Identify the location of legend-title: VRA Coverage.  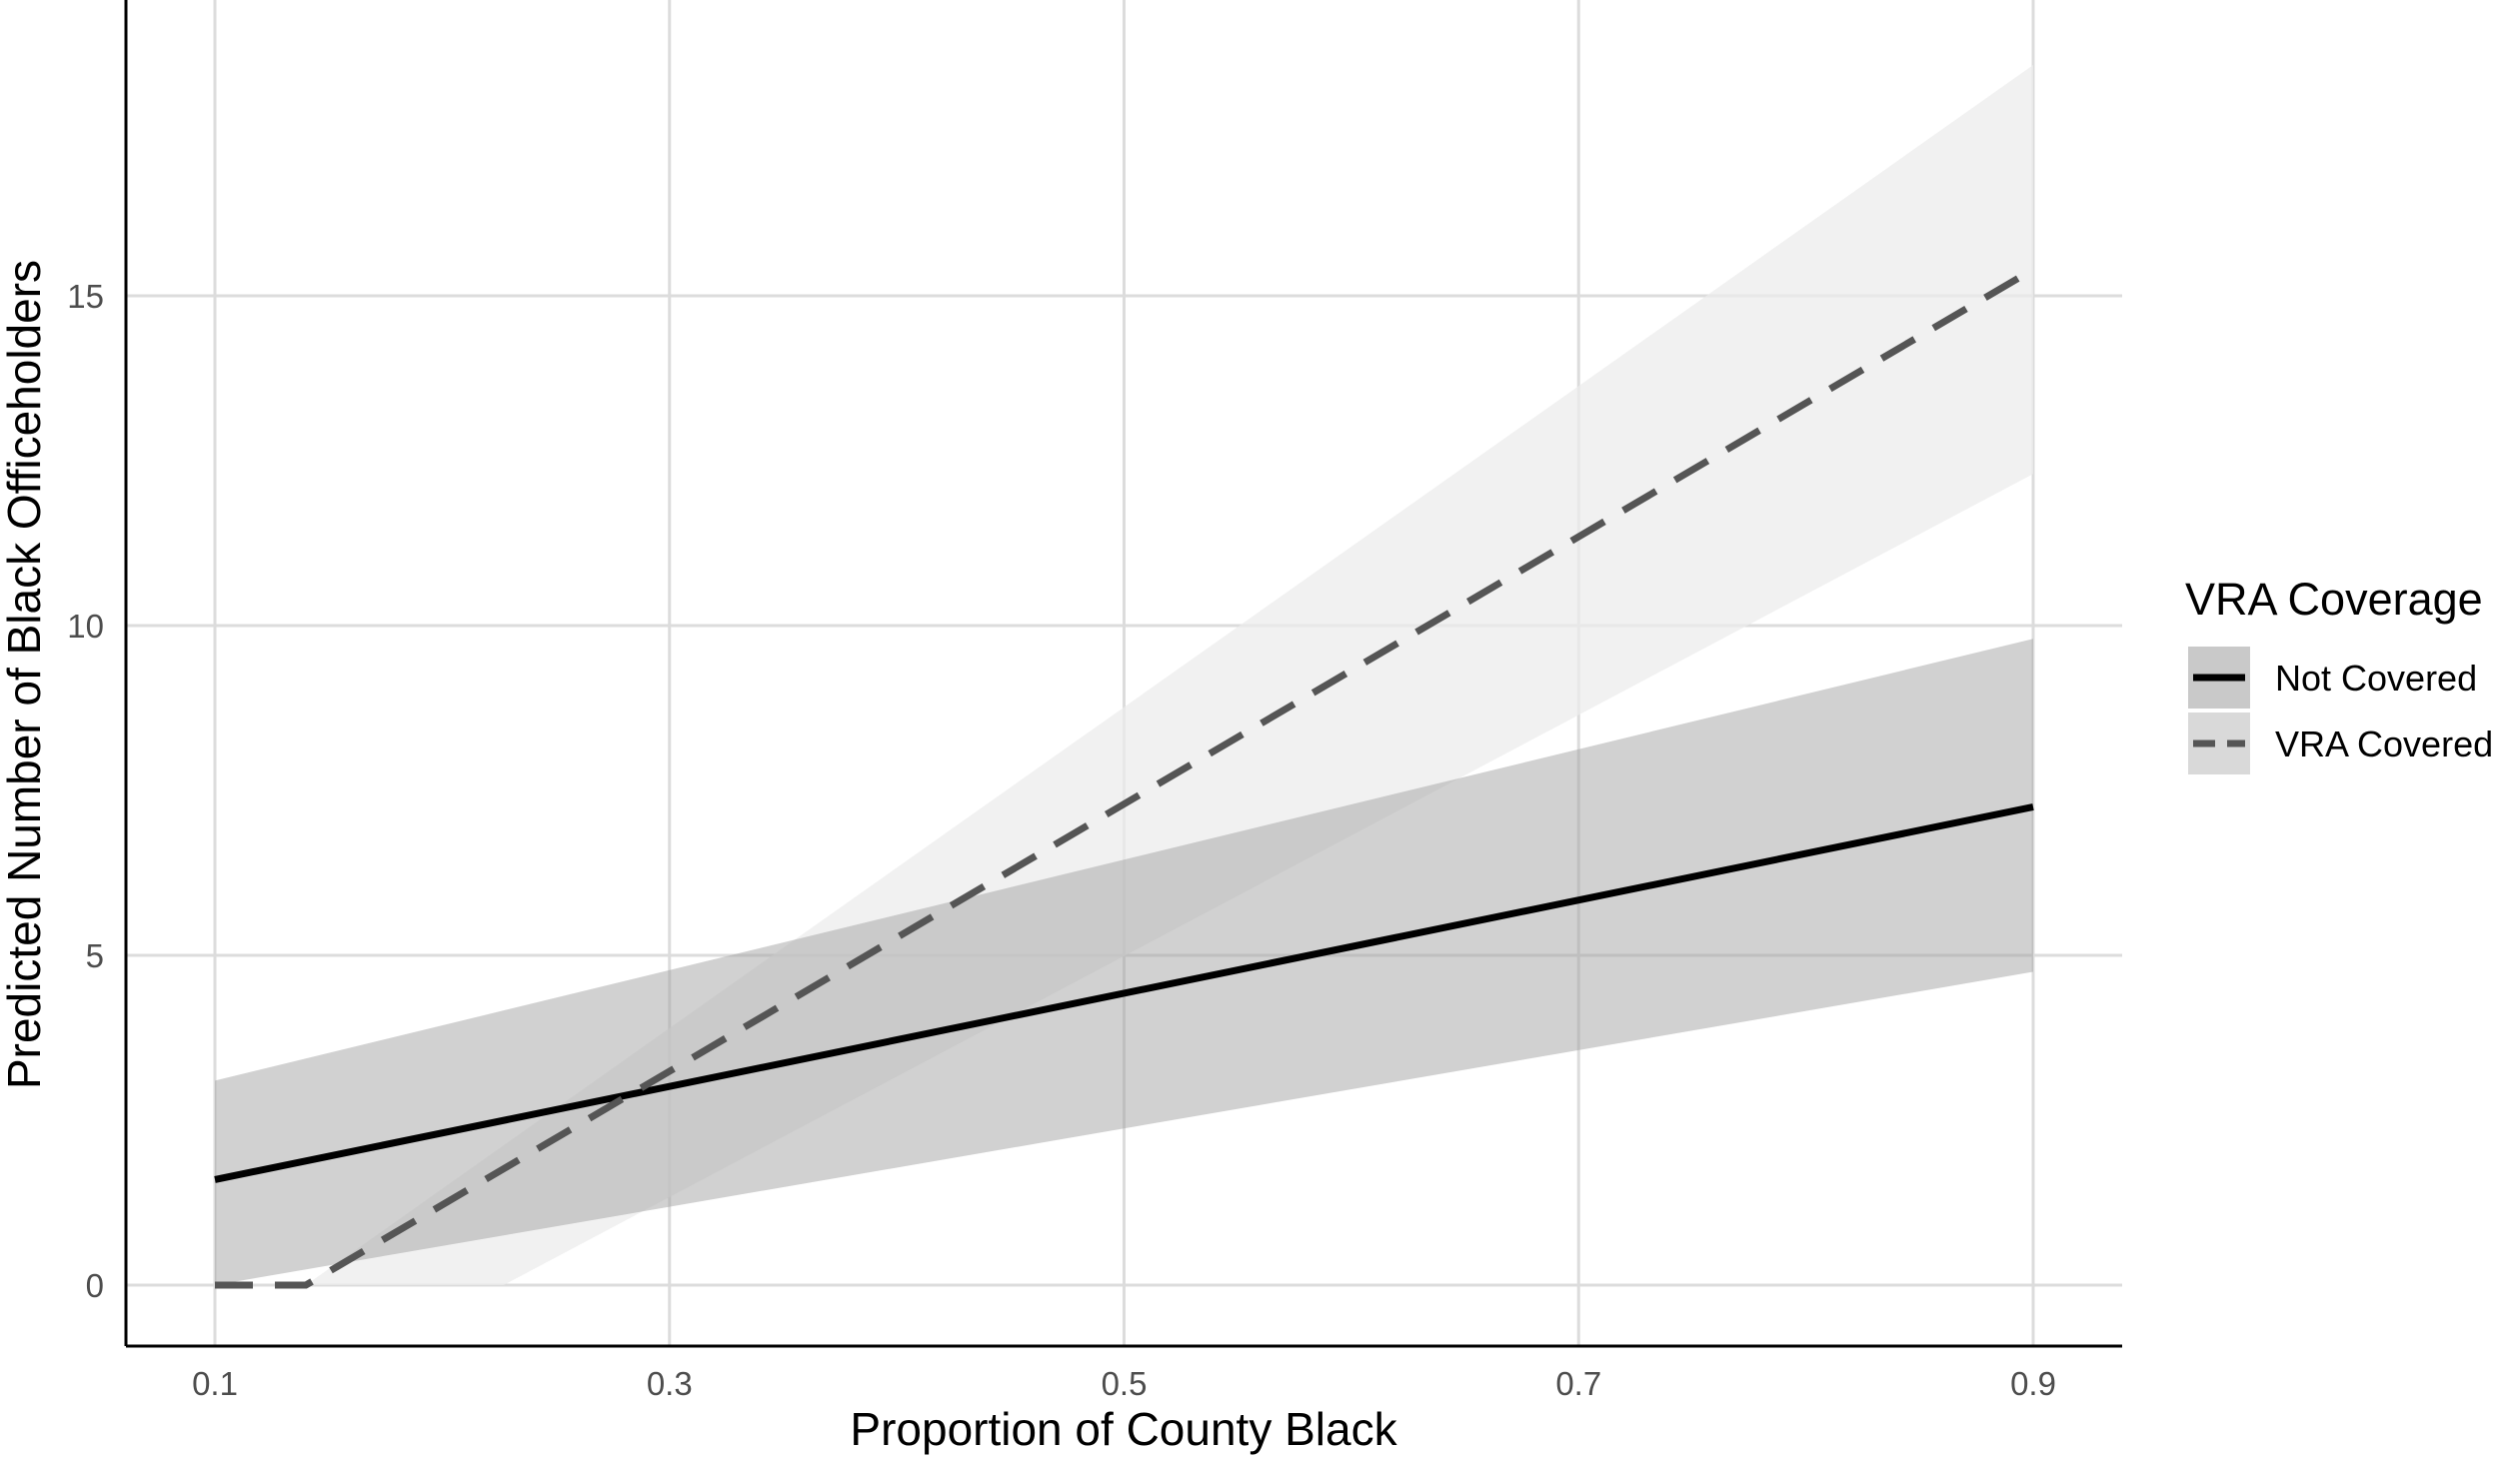
(2334, 599).